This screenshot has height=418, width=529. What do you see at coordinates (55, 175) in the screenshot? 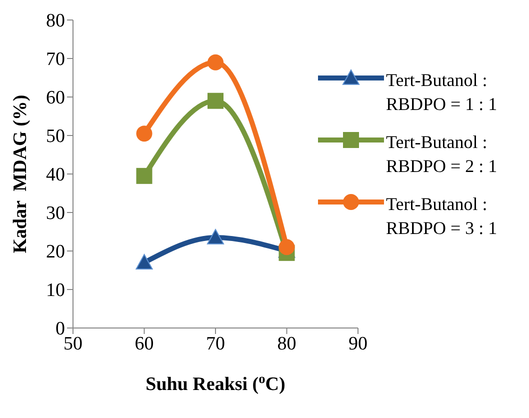
I see `y-tick-label: 40` at bounding box center [55, 175].